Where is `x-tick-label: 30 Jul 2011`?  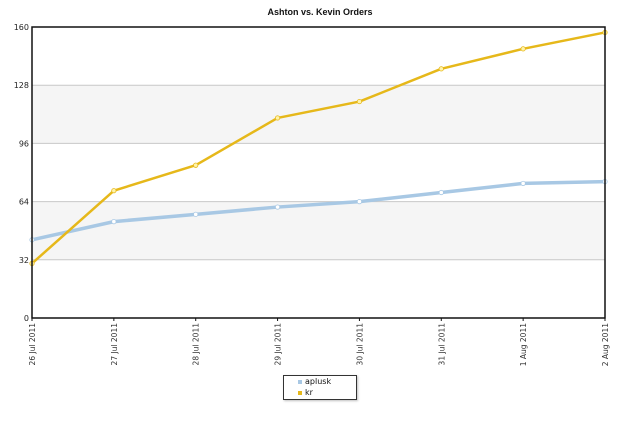 x-tick-label: 30 Jul 2011 is located at coordinates (359, 344).